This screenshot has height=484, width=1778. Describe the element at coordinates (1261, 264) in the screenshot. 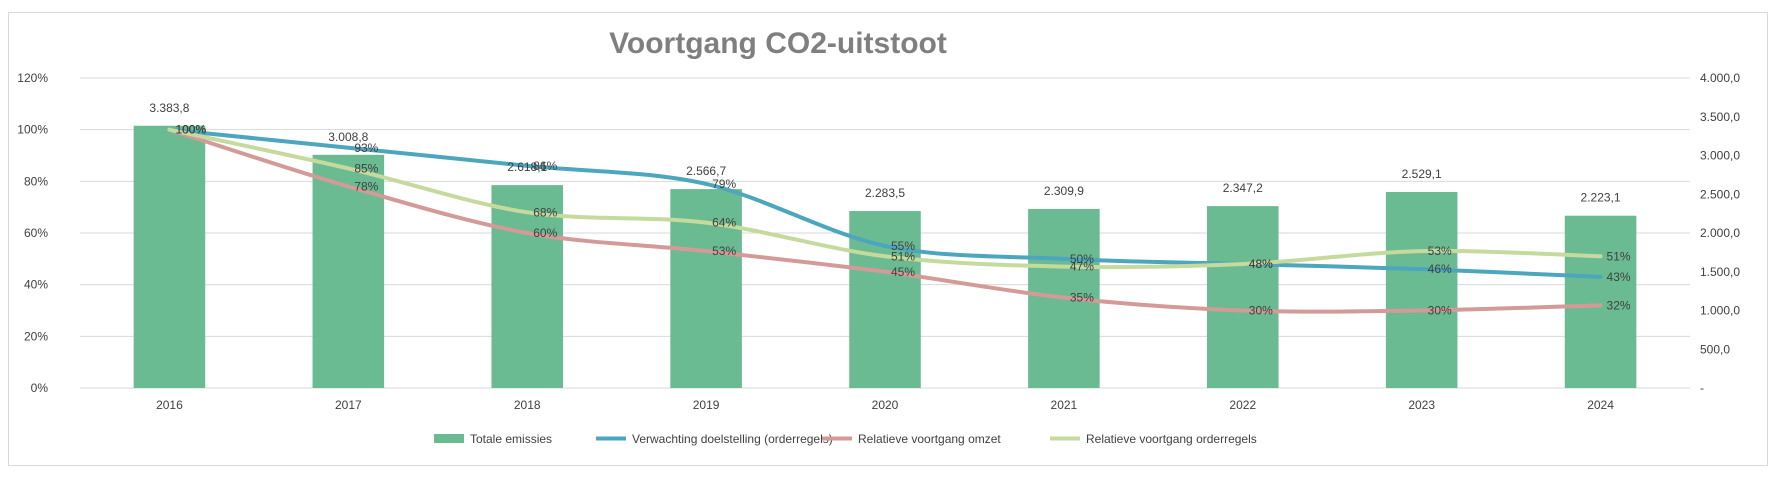

I see `line-data-label: 48%` at that location.